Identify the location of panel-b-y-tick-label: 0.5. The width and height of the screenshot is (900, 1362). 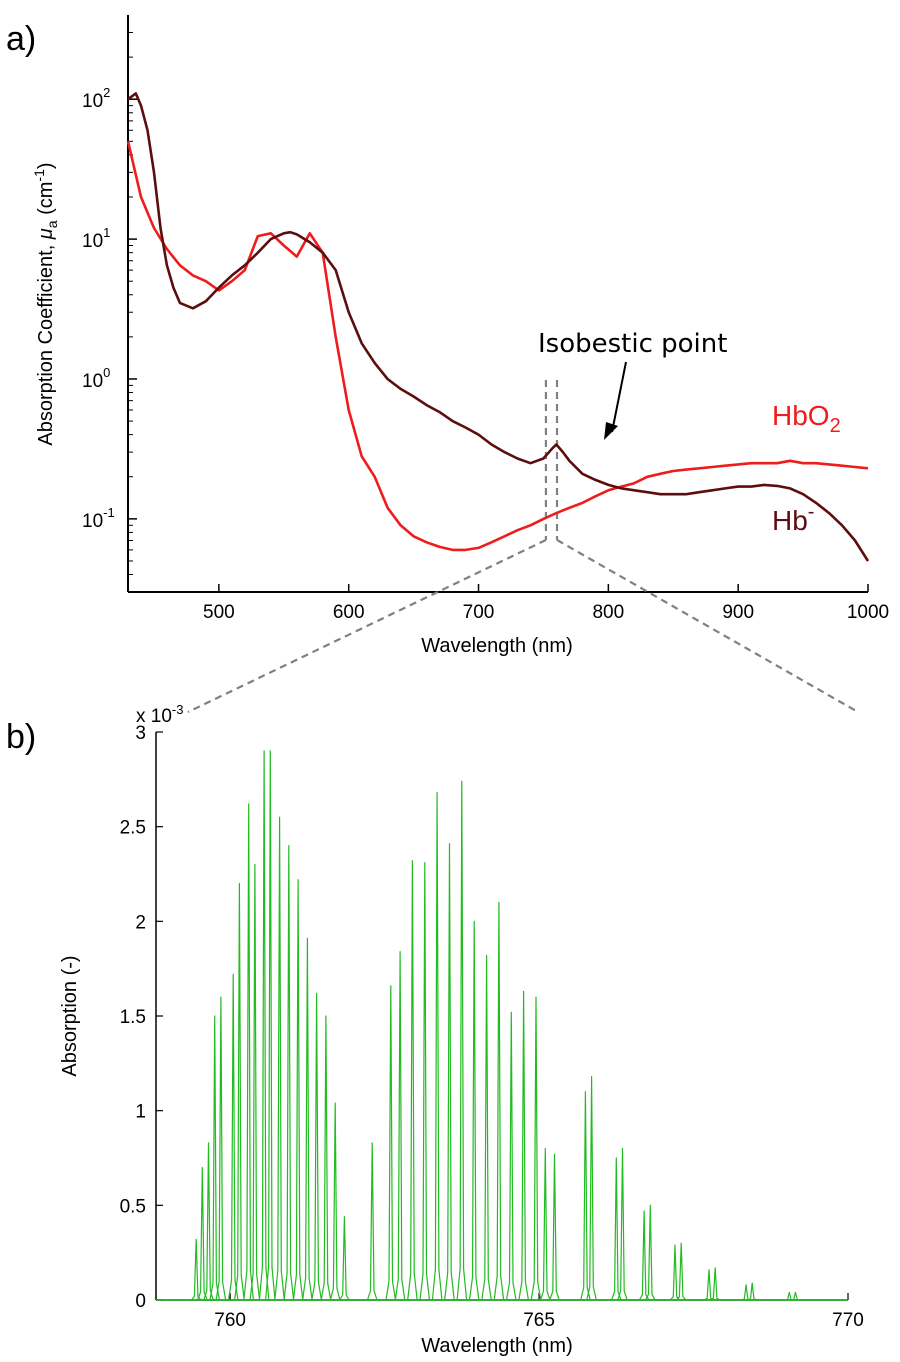
(133, 1206).